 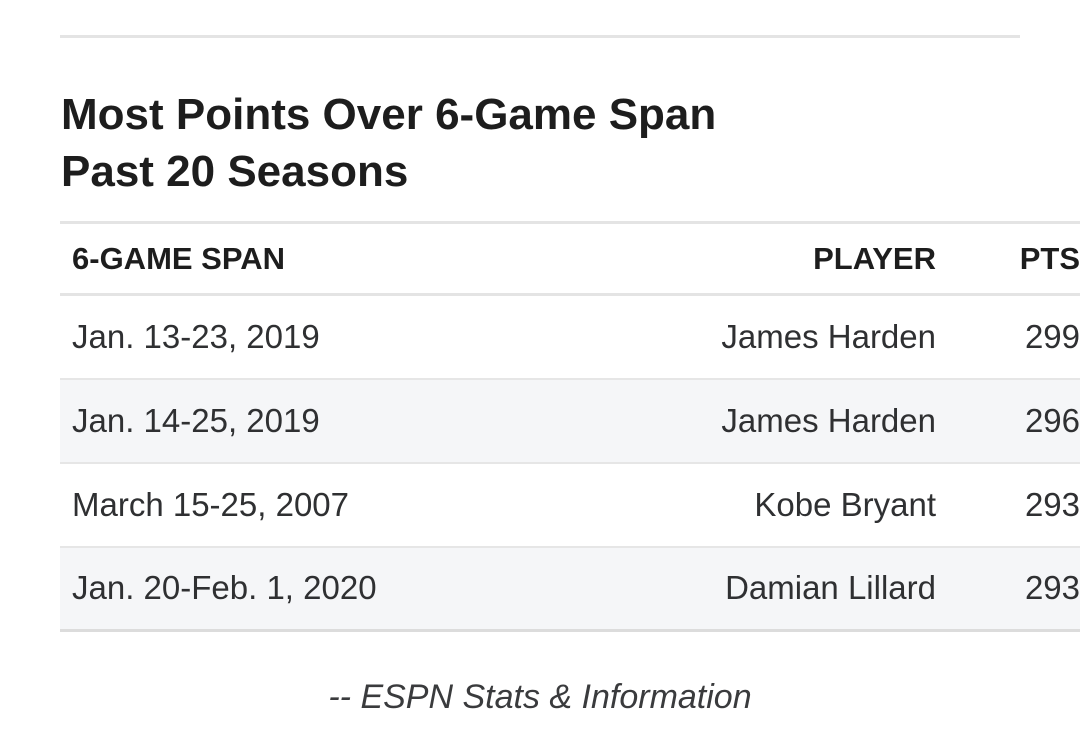 I want to click on table-row: Jan. 13-23, 2019 James Harden 299, so click(x=570, y=337).